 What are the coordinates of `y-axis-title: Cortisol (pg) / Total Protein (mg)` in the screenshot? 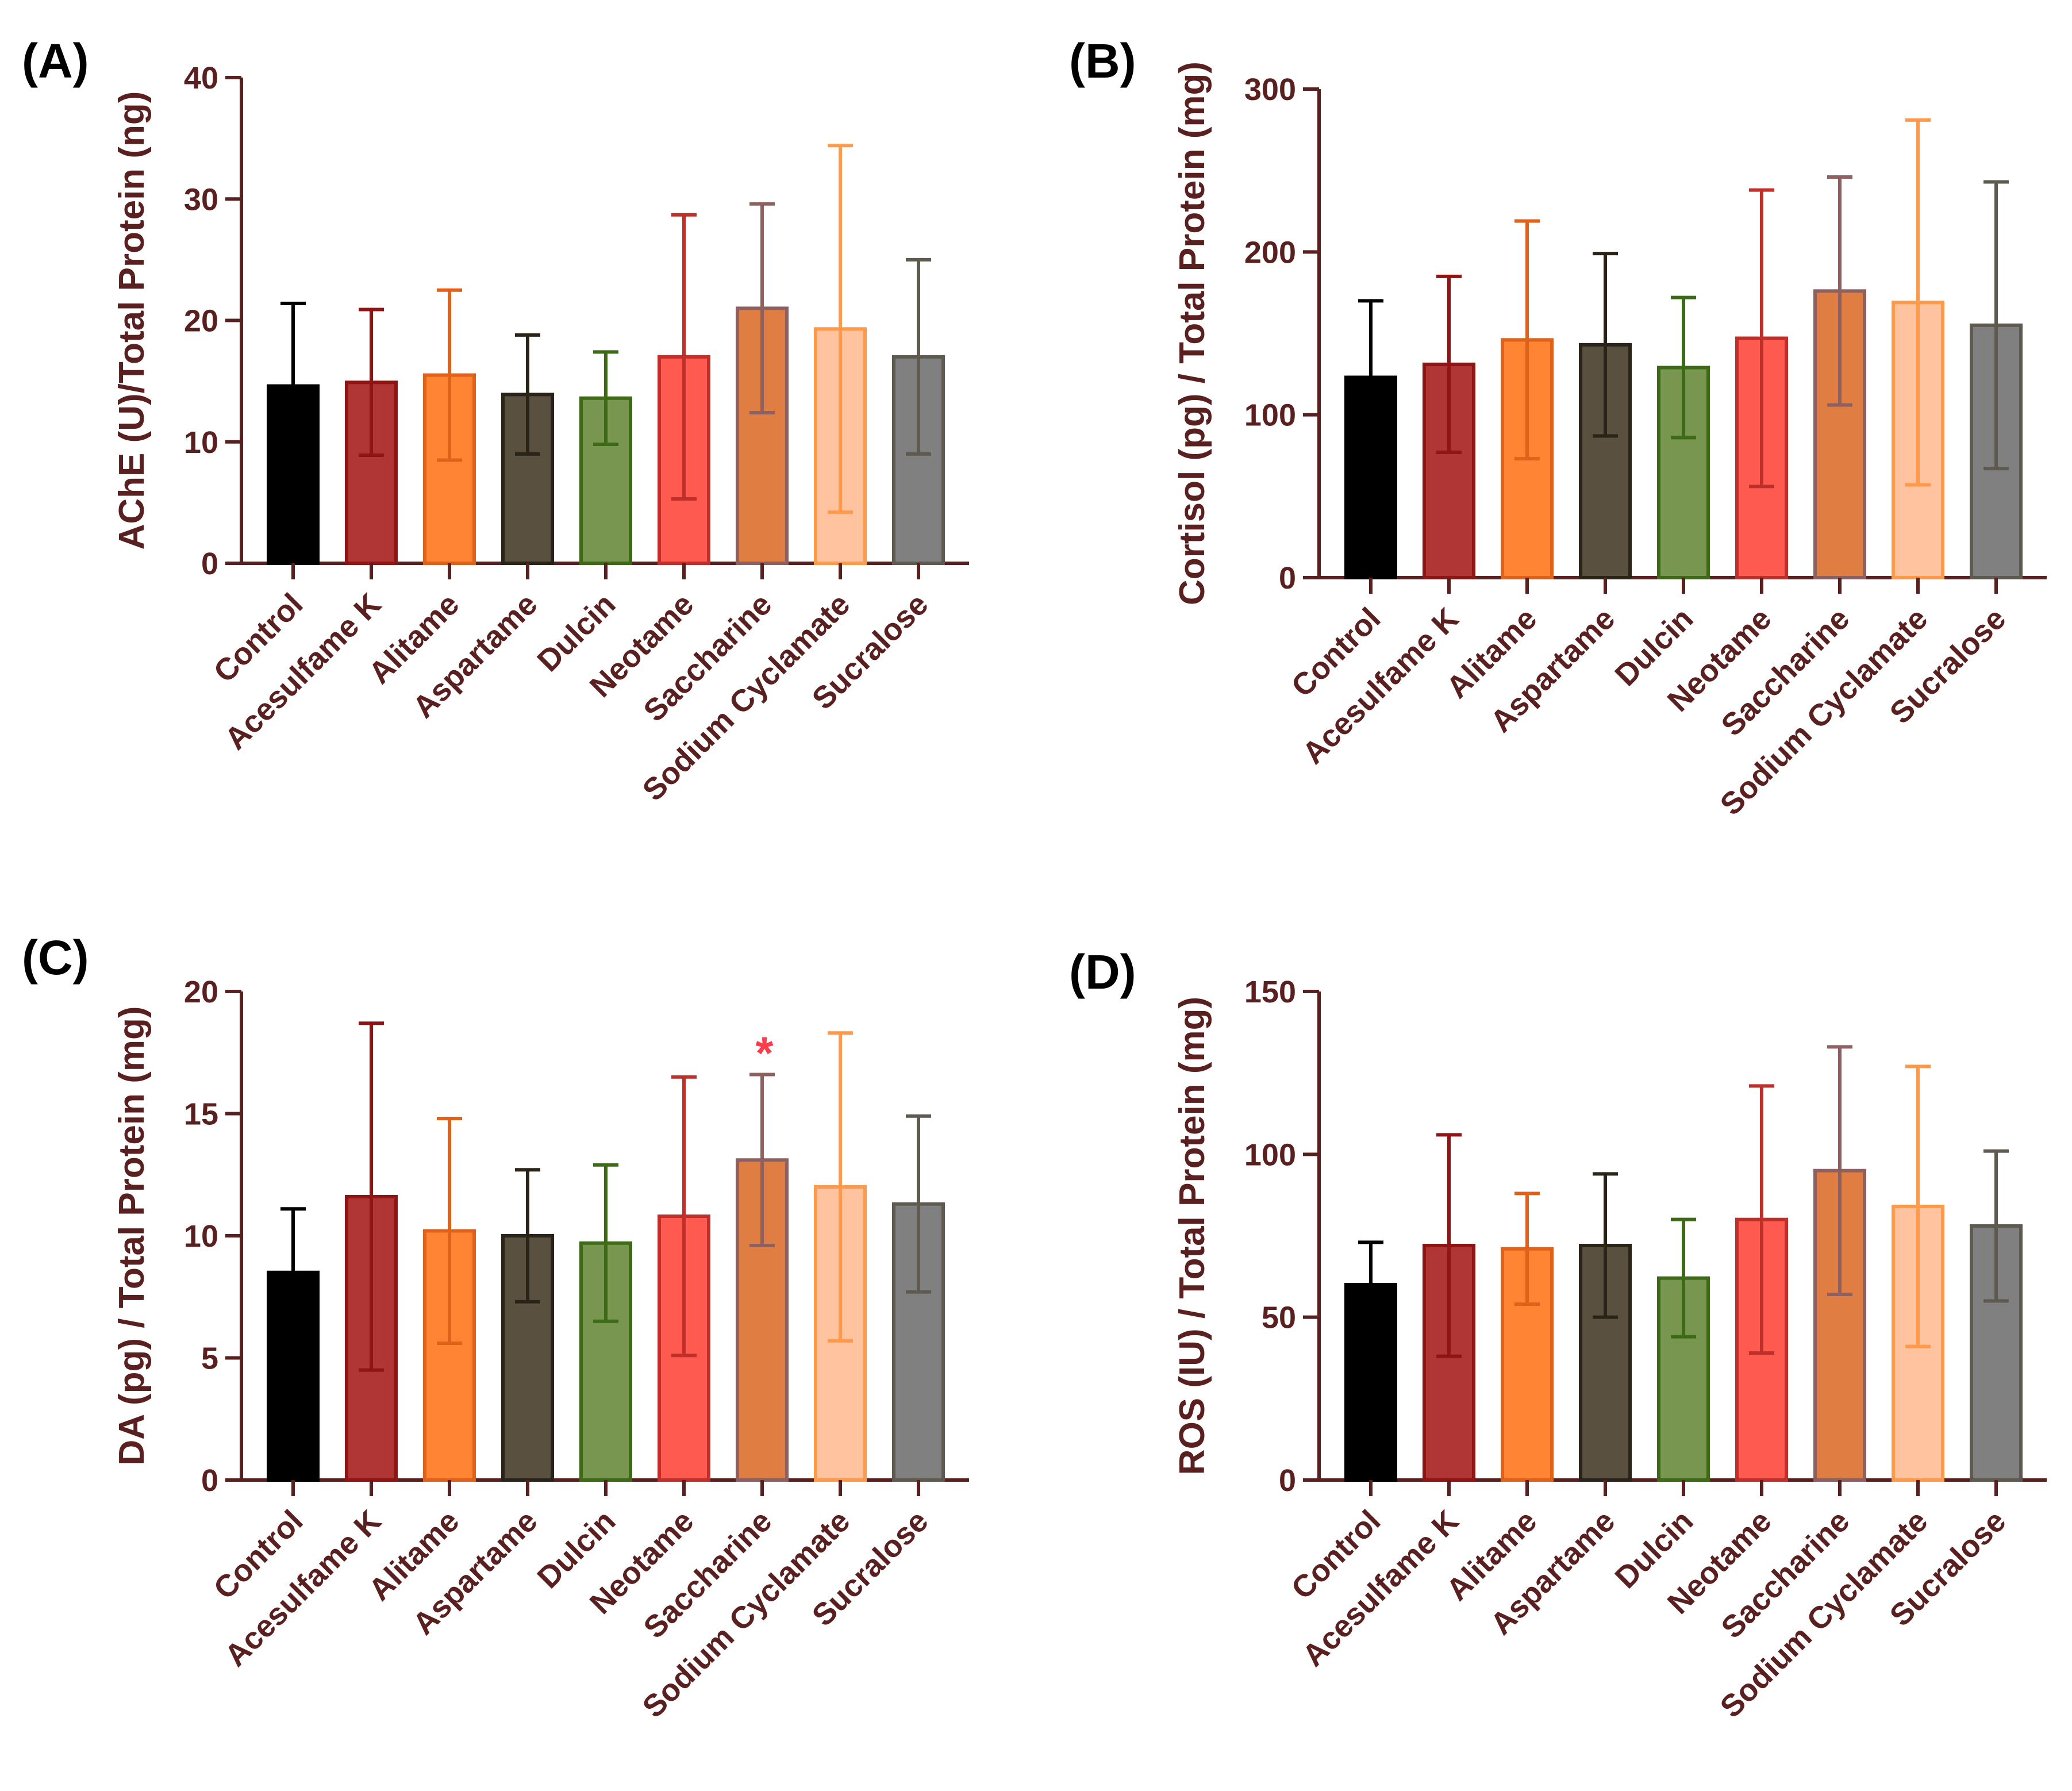 It's located at (1192, 333).